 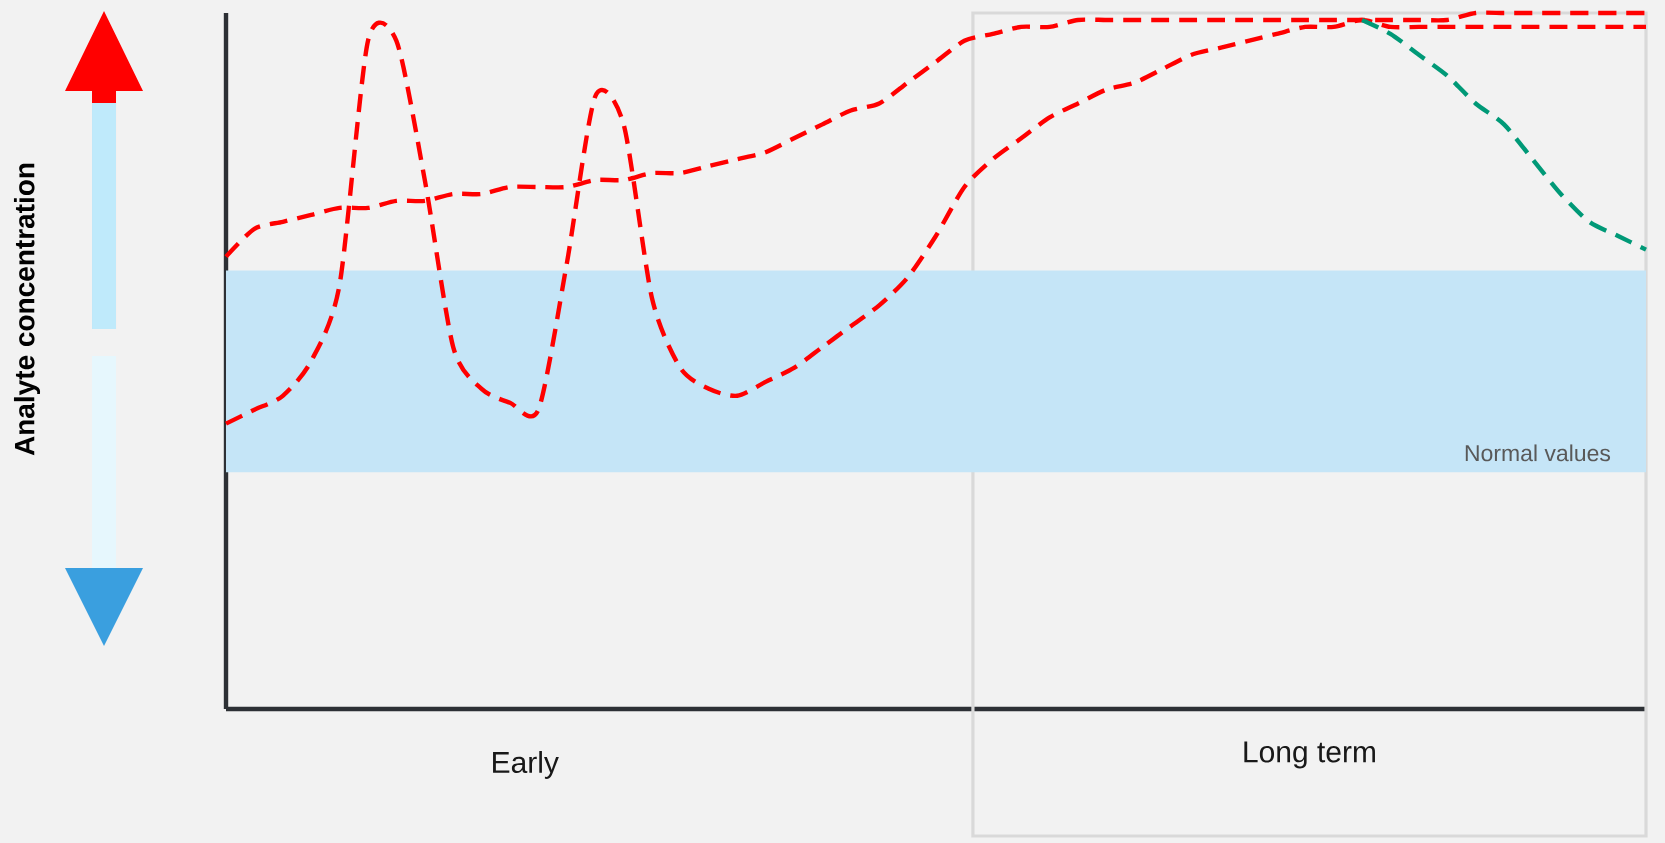 I want to click on text: Analyte concentration, so click(x=27, y=309).